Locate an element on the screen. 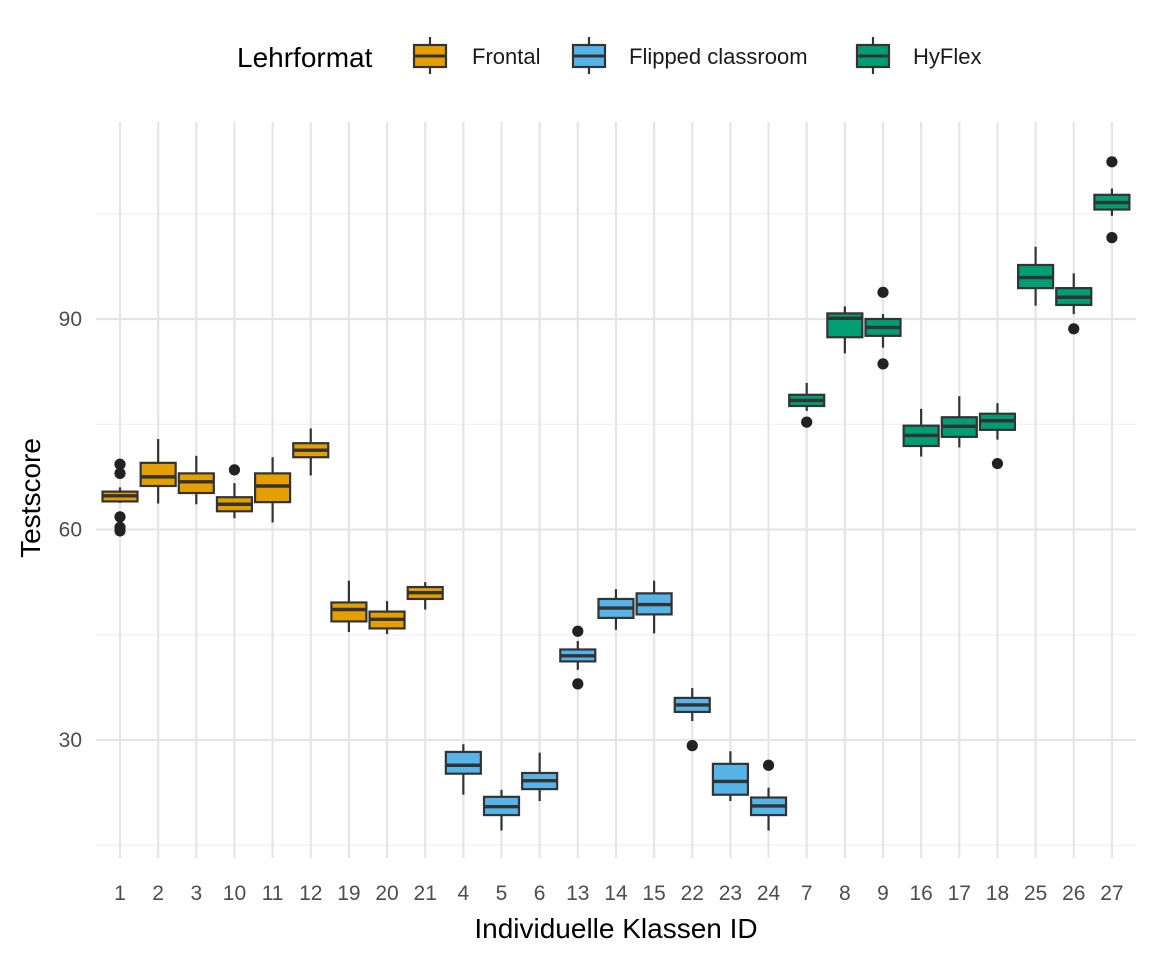 The height and width of the screenshot is (960, 1152). x-tick-label: 13 is located at coordinates (577, 893).